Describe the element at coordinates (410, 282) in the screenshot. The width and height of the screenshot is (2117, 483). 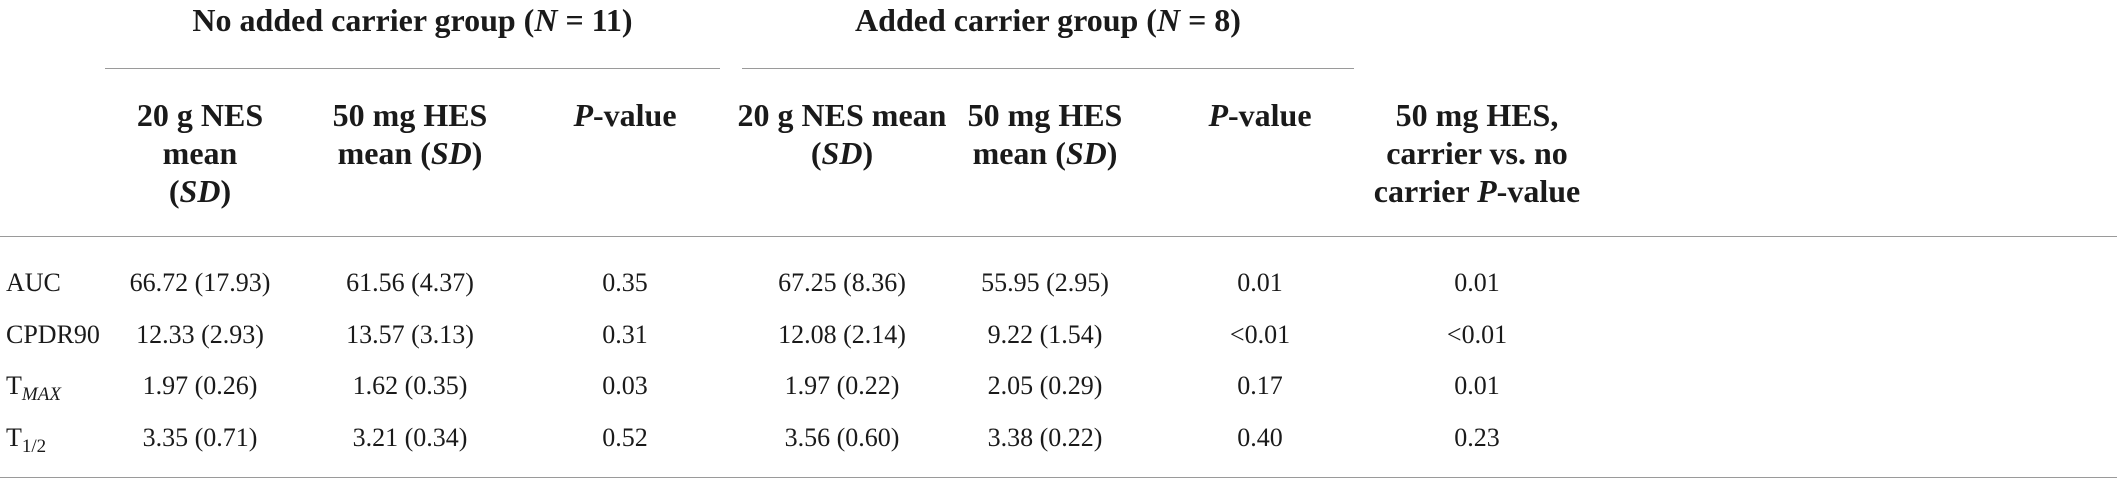
I see `table-cell: 61.56 (4.37)` at that location.